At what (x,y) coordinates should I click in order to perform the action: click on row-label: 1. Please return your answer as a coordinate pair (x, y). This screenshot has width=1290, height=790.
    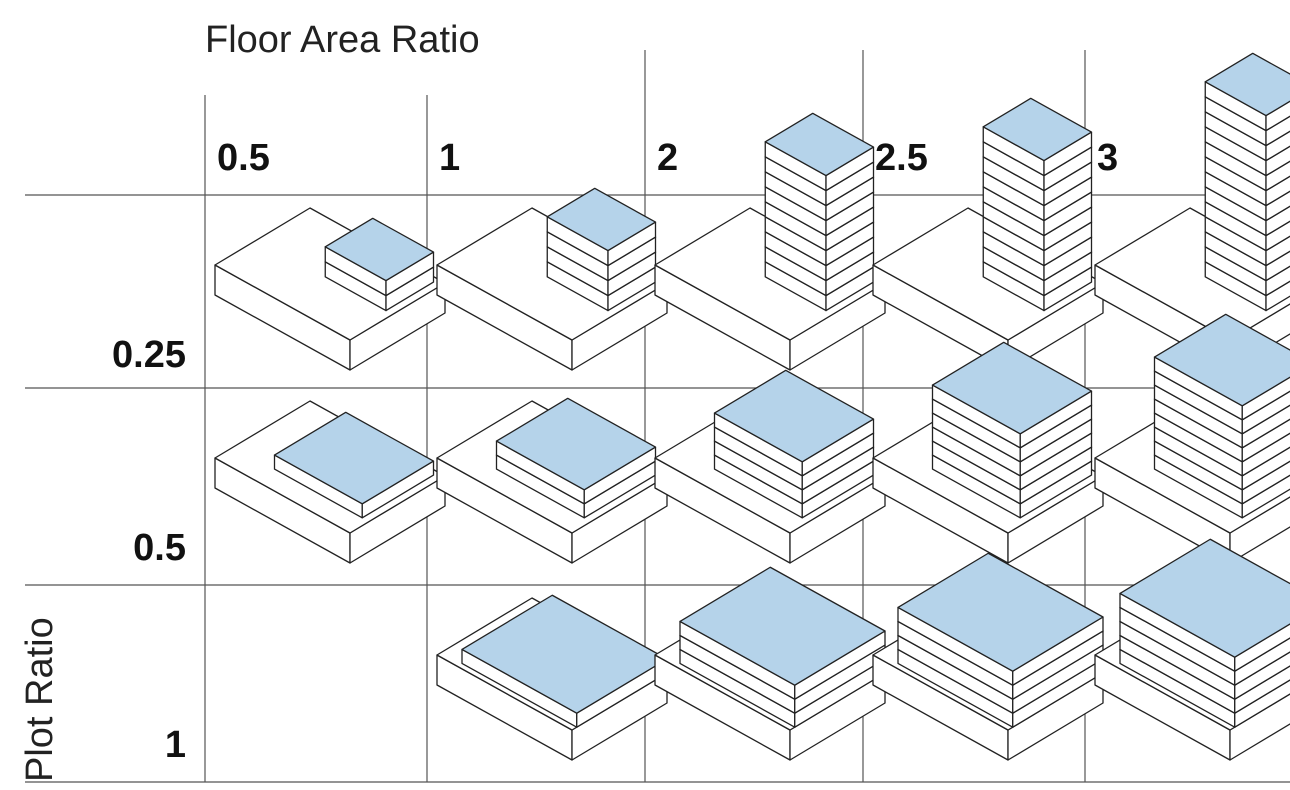
    Looking at the image, I should click on (175, 745).